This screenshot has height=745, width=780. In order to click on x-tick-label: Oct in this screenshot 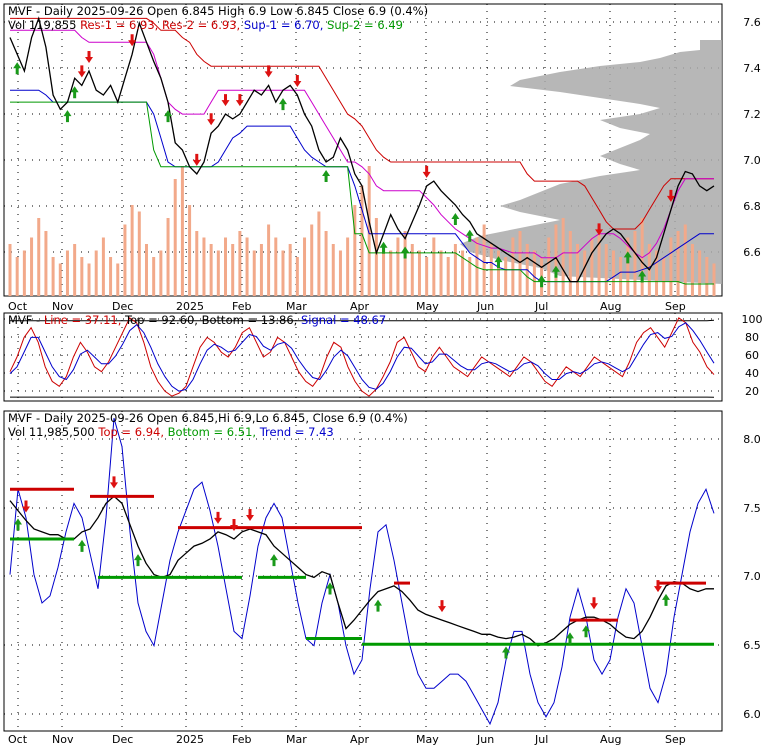, I will do `click(18, 306)`.